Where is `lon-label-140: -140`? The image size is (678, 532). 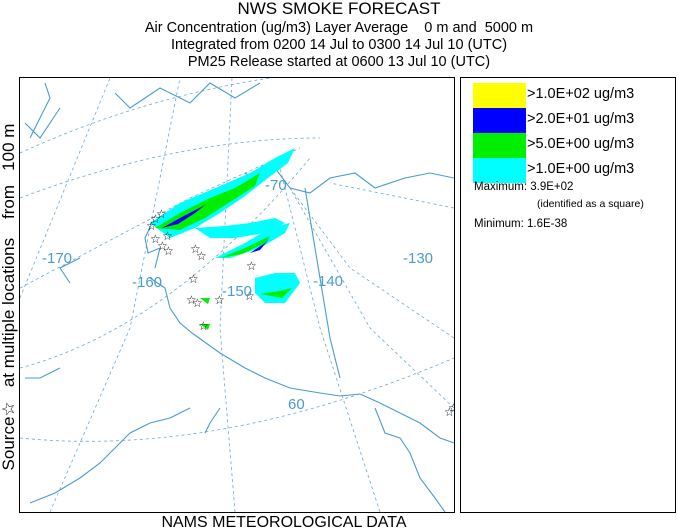 lon-label-140: -140 is located at coordinates (328, 281).